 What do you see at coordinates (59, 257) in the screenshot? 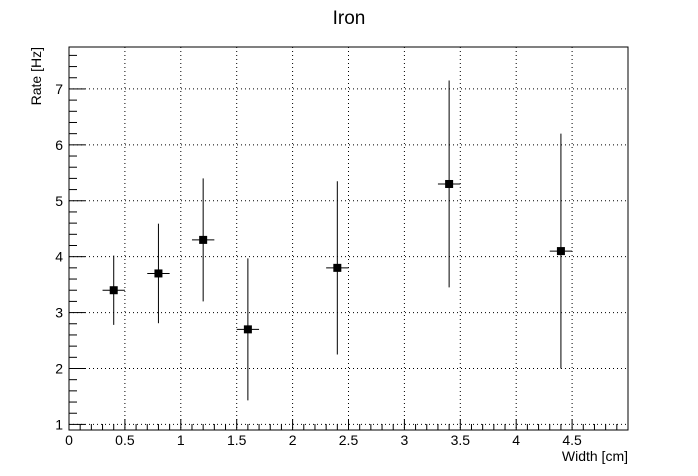
I see `y-tick-label: 4` at bounding box center [59, 257].